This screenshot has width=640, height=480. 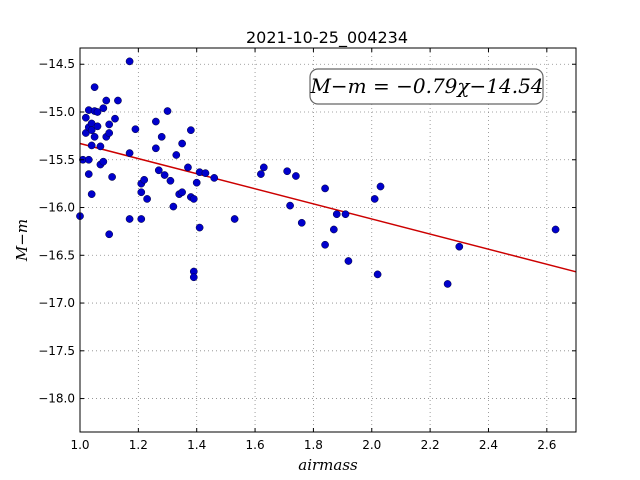 I want to click on x-tick-label: 2.6, so click(x=546, y=445).